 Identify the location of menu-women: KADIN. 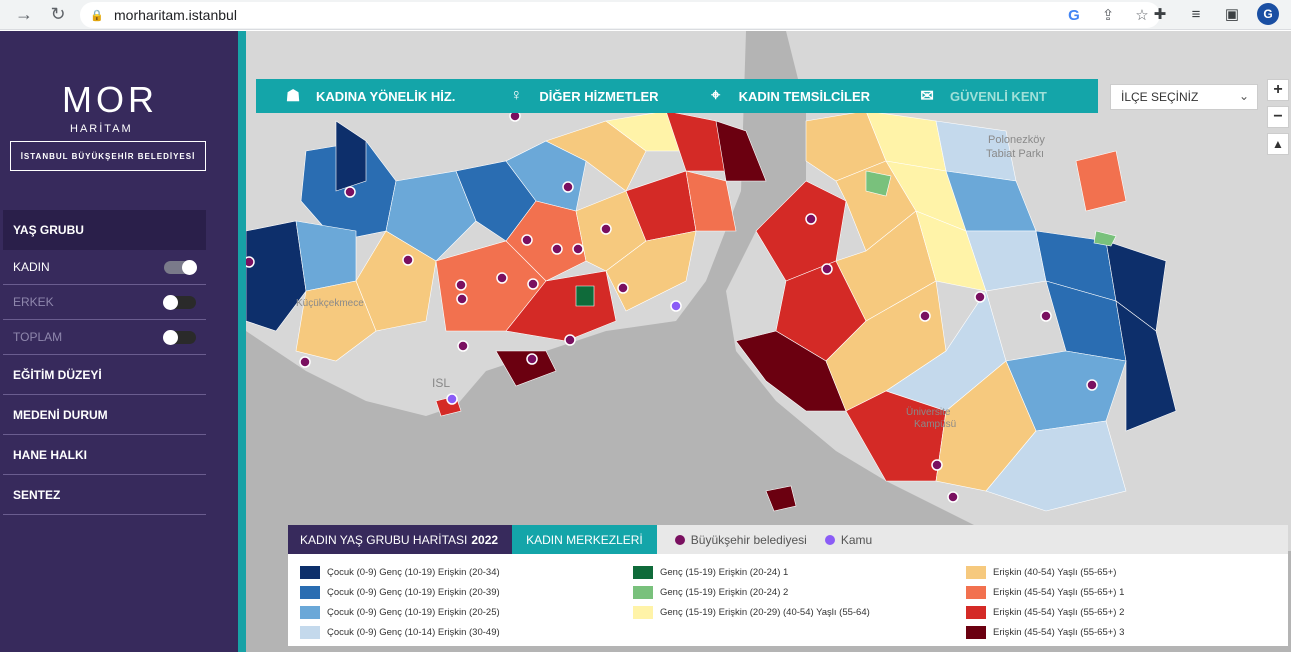
(104, 267).